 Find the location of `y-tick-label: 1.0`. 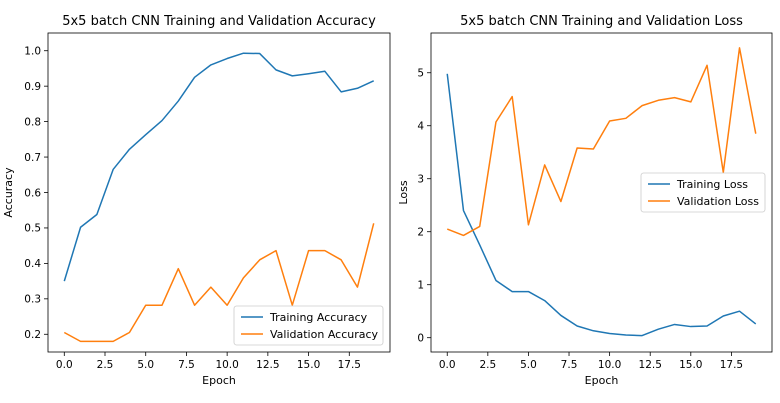

y-tick-label: 1.0 is located at coordinates (32, 52).